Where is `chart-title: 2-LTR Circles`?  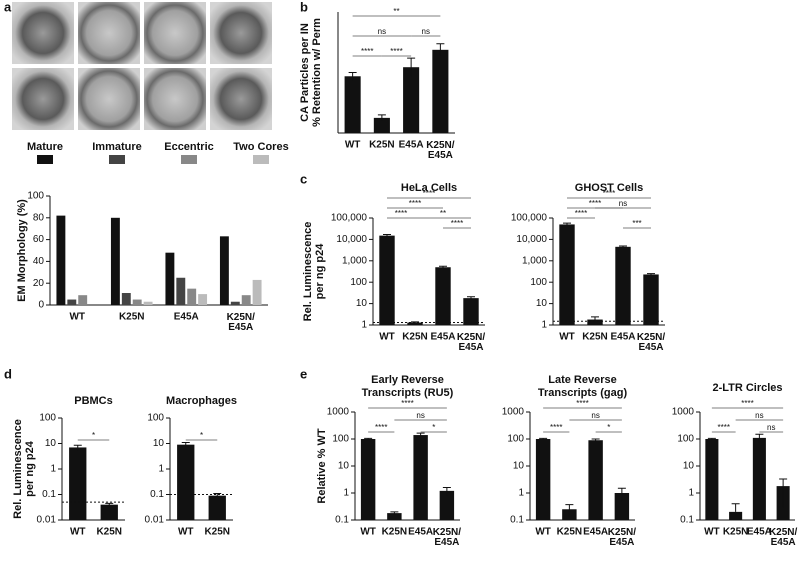 chart-title: 2-LTR Circles is located at coordinates (747, 388).